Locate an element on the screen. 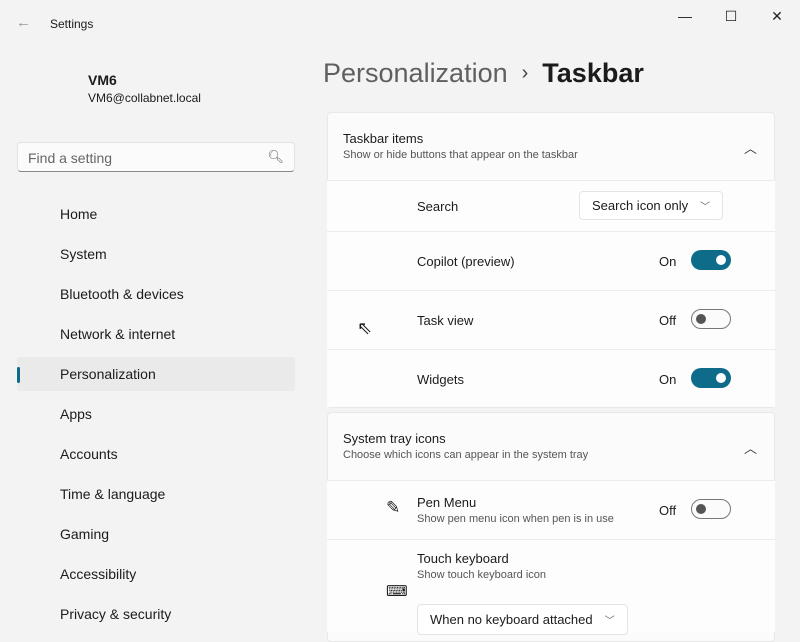 This screenshot has width=800, height=642. breadcrumb: Personalization › Taskbar is located at coordinates (483, 73).